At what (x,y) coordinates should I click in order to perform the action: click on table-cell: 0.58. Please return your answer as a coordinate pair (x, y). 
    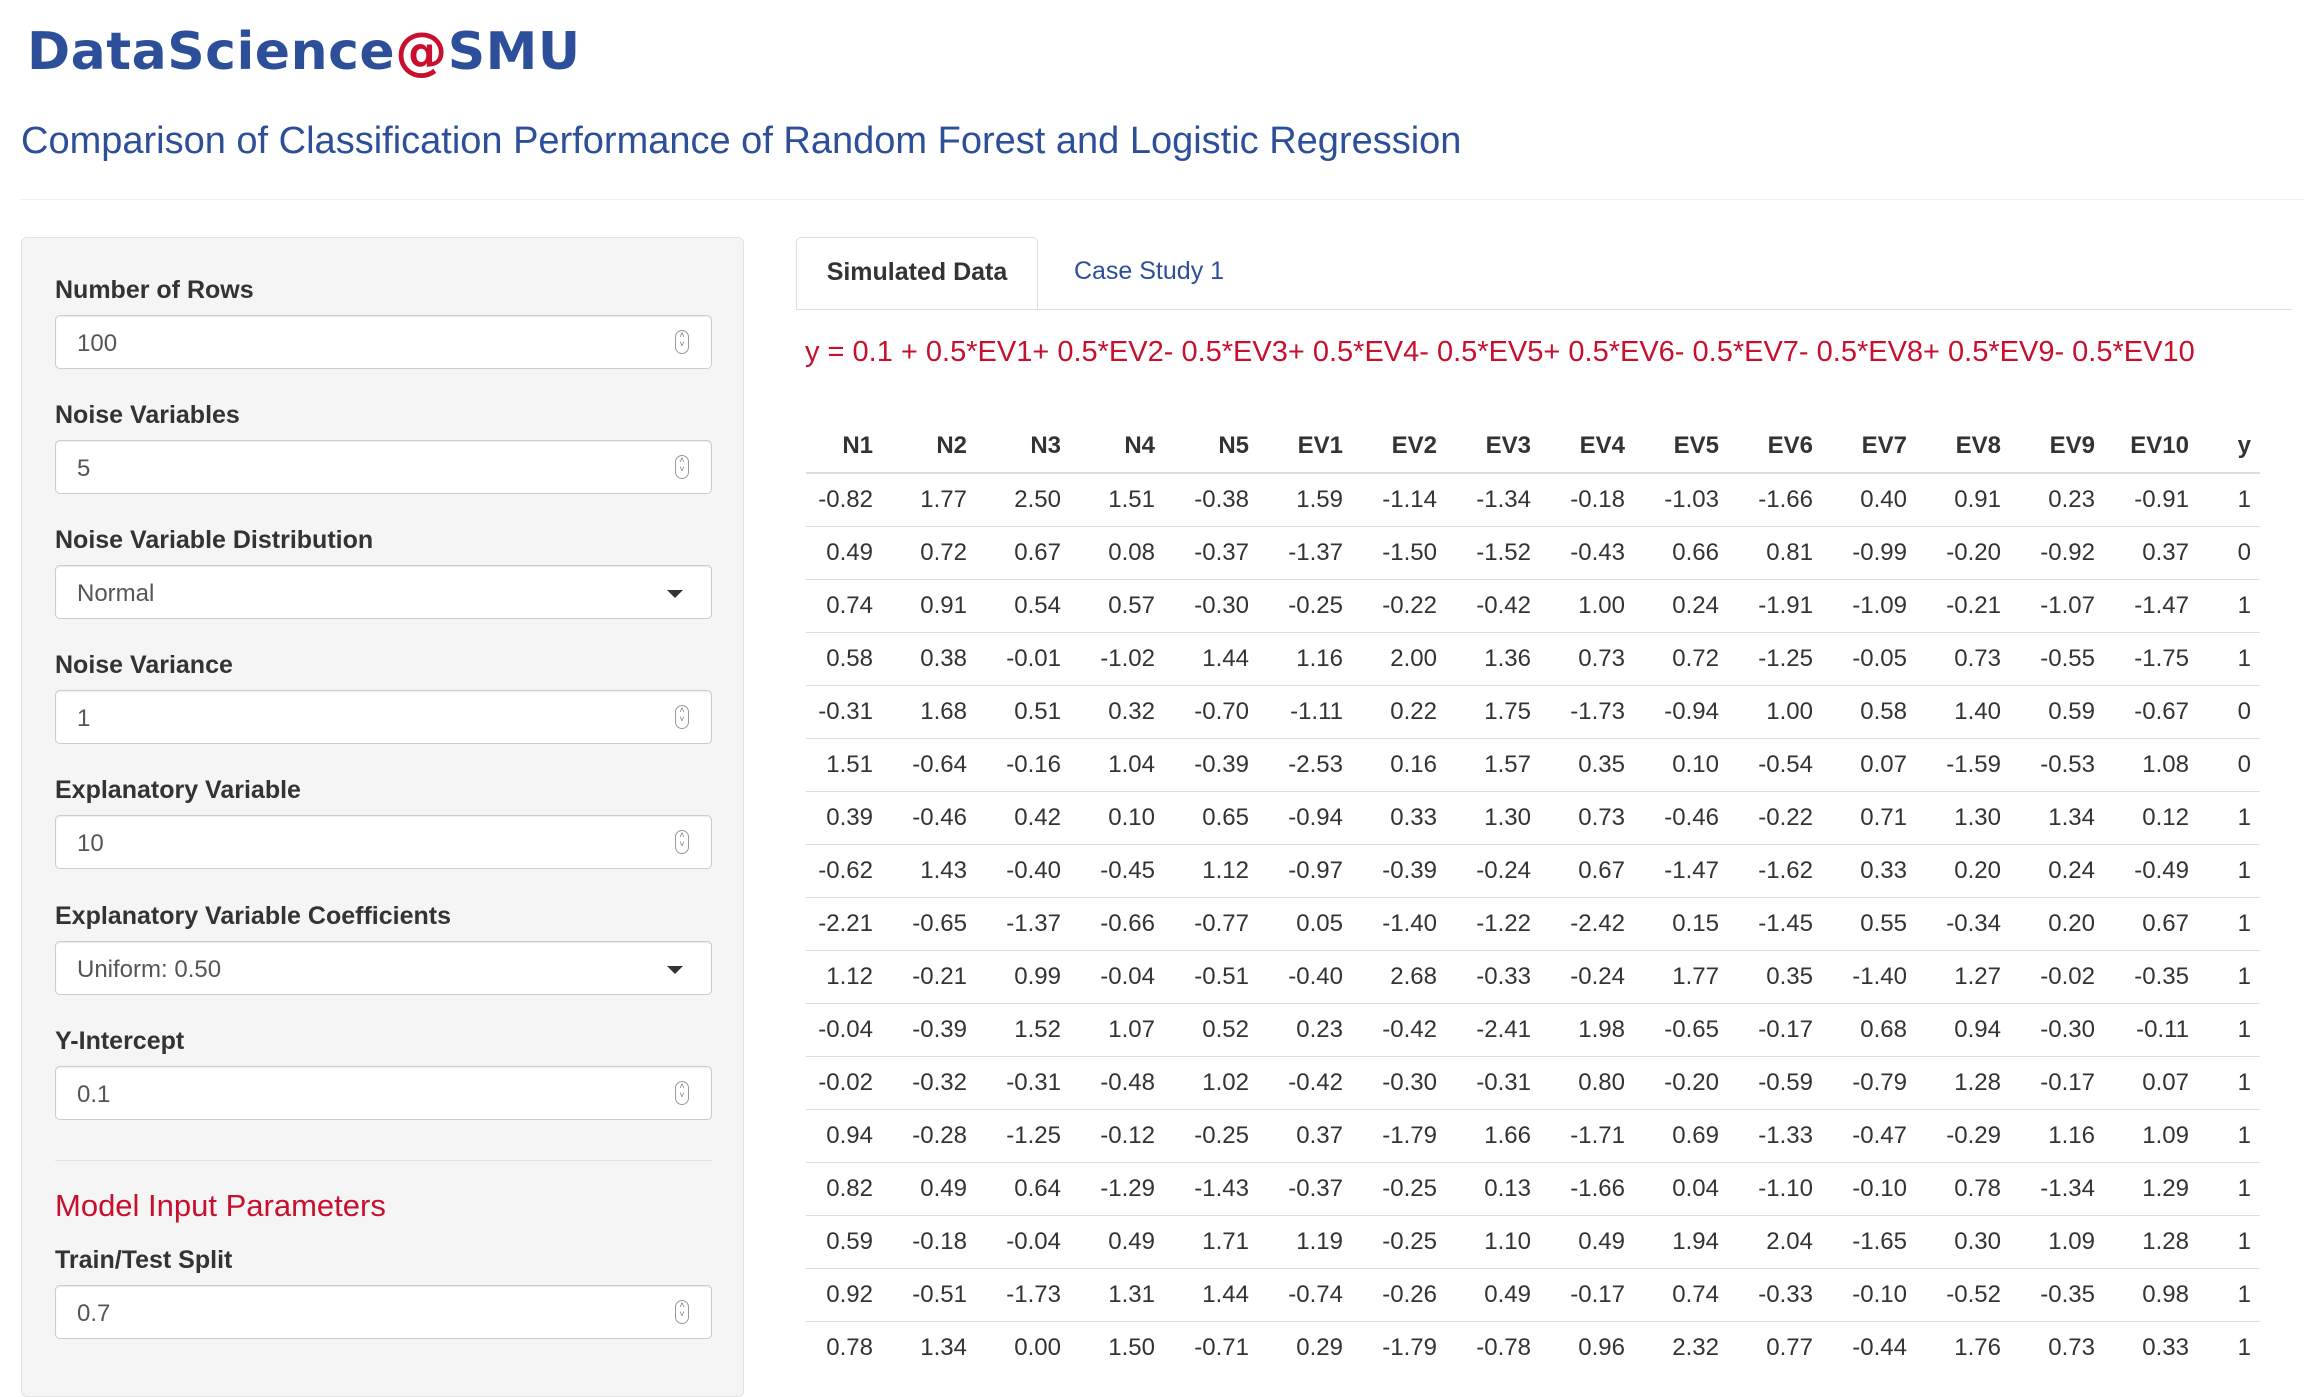
    Looking at the image, I should click on (844, 659).